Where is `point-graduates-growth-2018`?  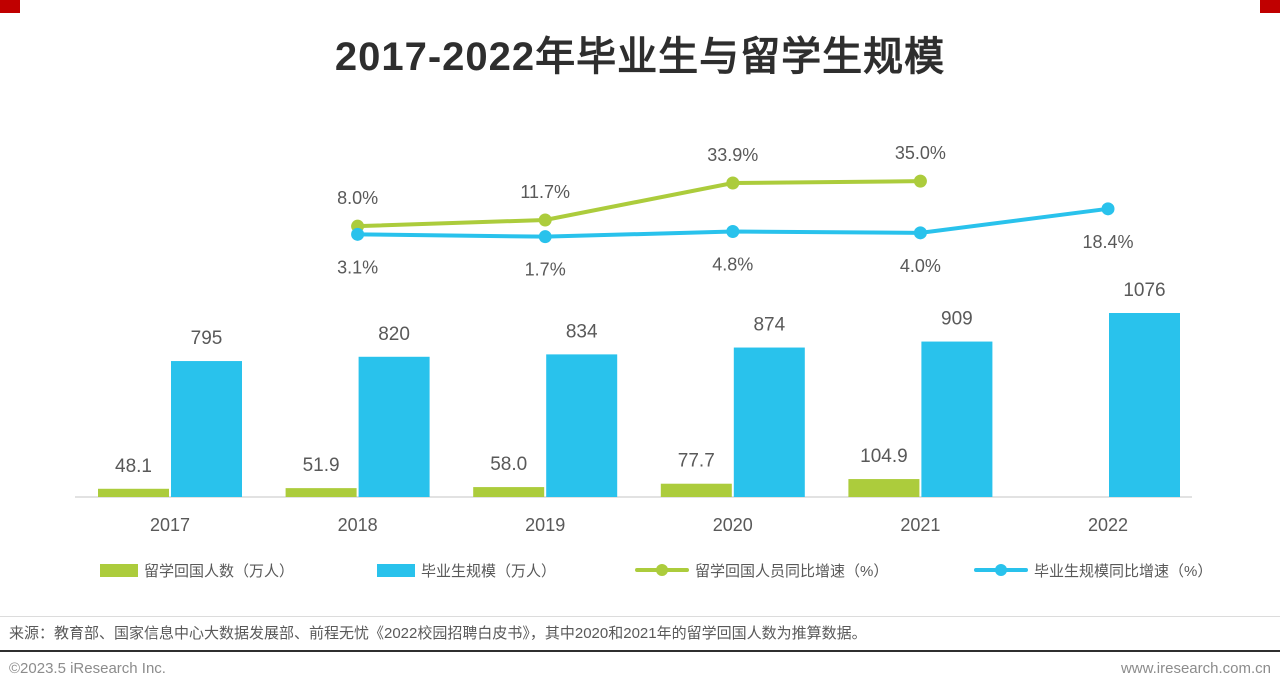 point-graduates-growth-2018 is located at coordinates (358, 234).